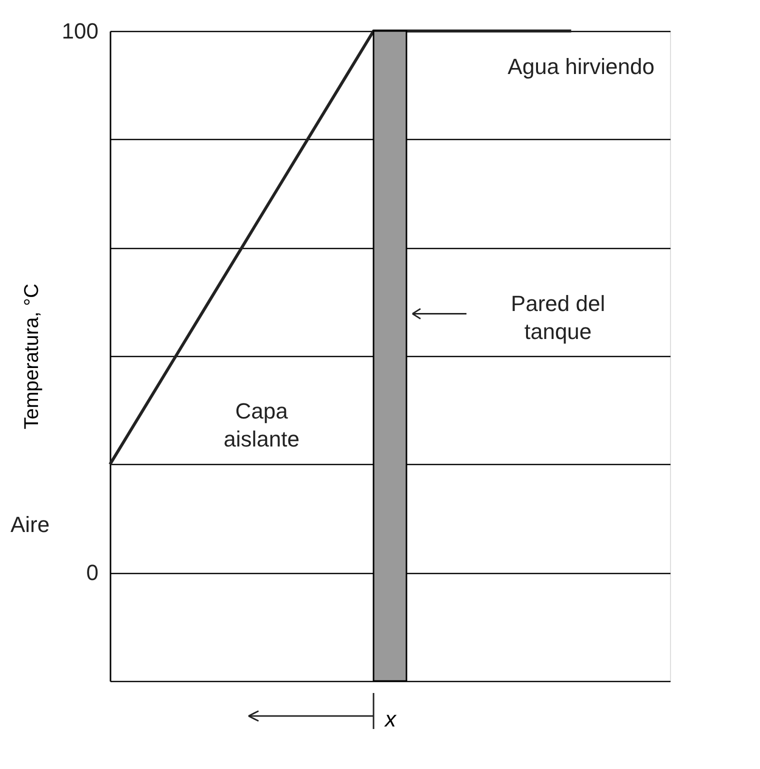 This screenshot has width=760, height=769. Describe the element at coordinates (262, 425) in the screenshot. I see `annotation: Capa aislante` at that location.